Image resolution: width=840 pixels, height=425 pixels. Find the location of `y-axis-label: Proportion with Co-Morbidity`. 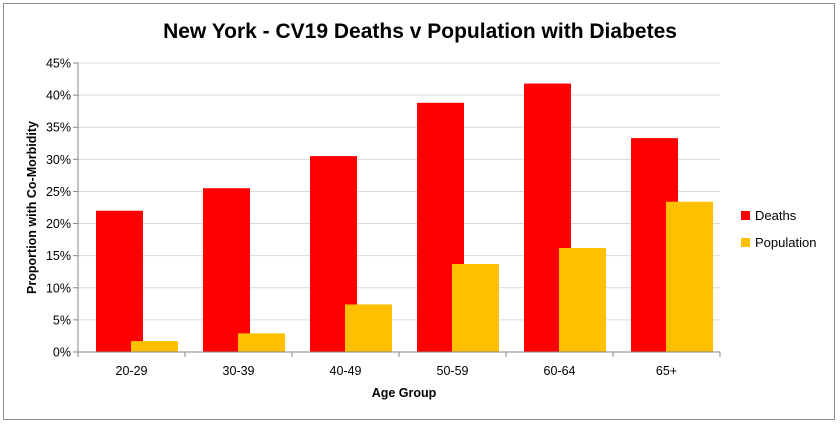

y-axis-label: Proportion with Co-Morbidity is located at coordinates (32, 207).